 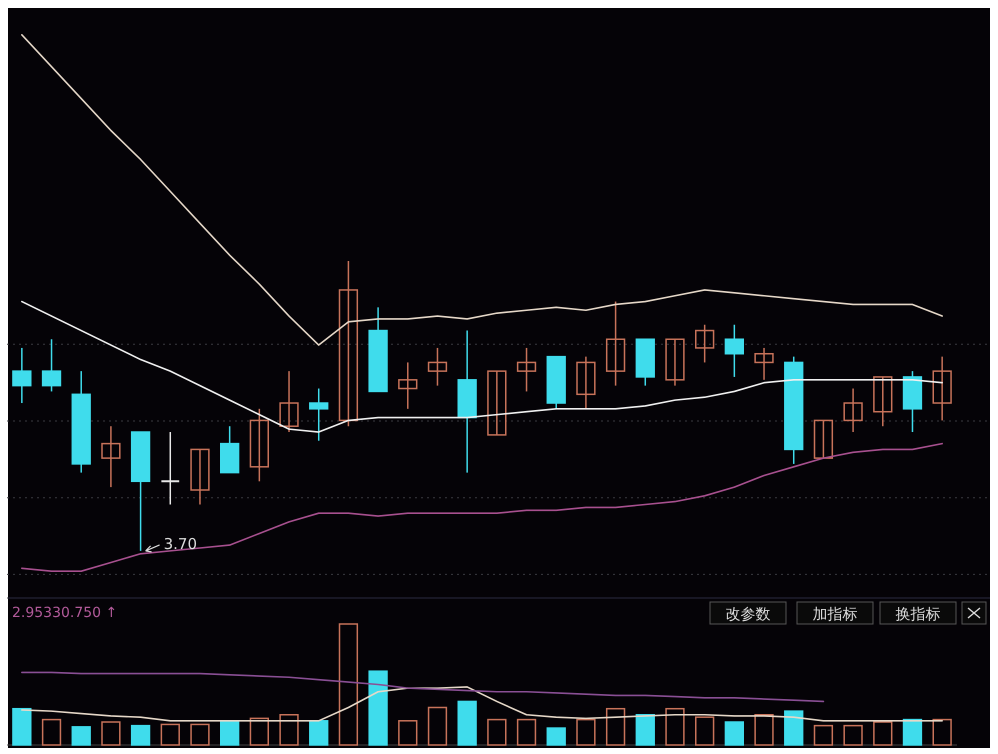 What do you see at coordinates (180, 543) in the screenshot?
I see `annotation: 3.70` at bounding box center [180, 543].